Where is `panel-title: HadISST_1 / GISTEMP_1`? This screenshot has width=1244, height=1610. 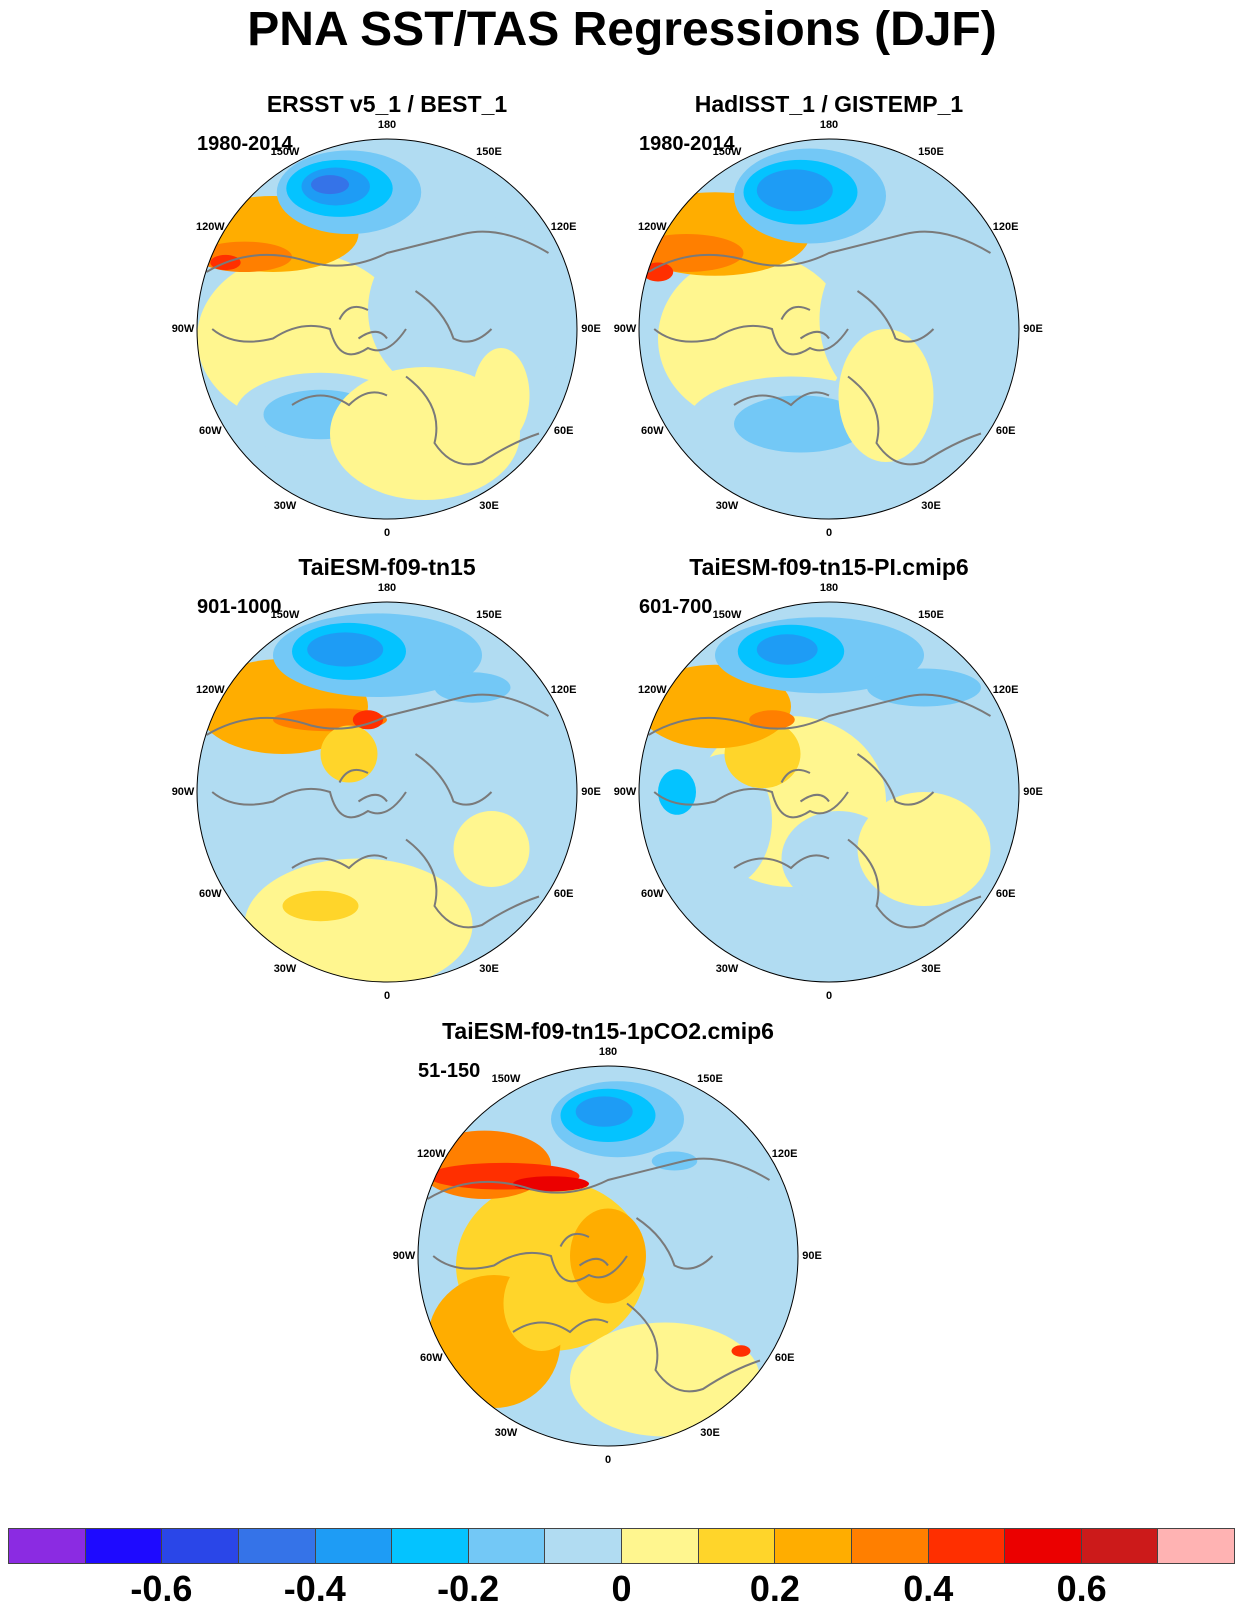
panel-title: HadISST_1 / GISTEMP_1 is located at coordinates (829, 104).